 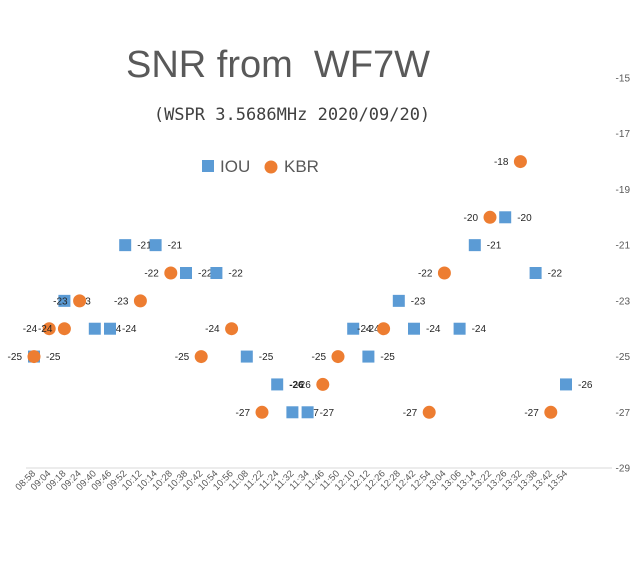 I want to click on iou-data-label: -23, so click(x=418, y=301).